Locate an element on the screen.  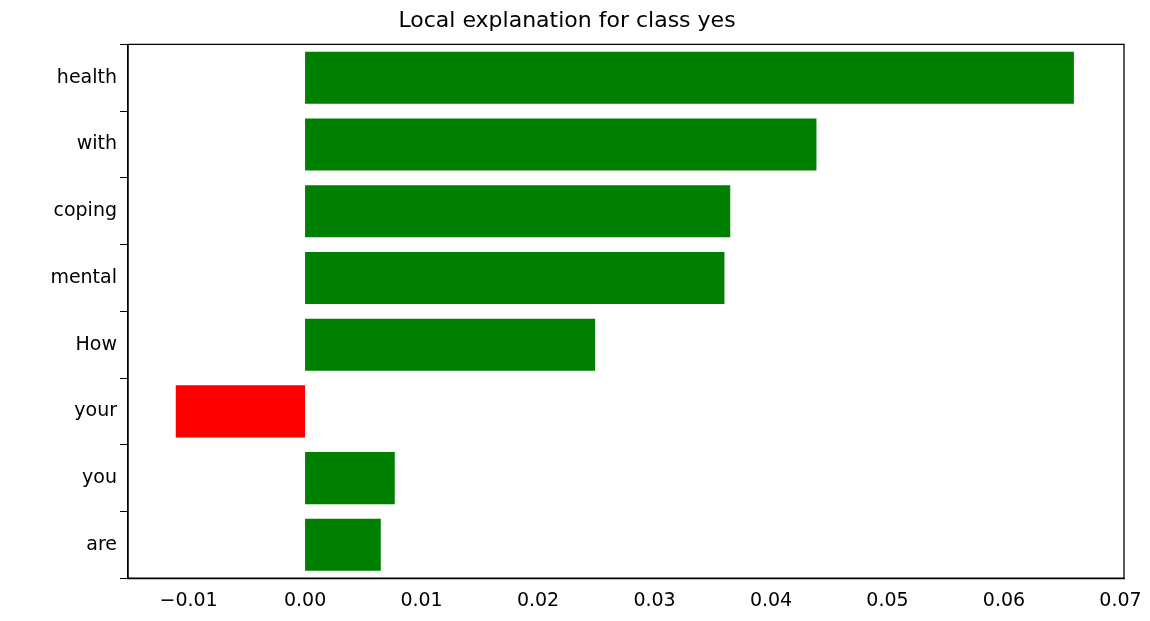
x-tick-label: −0.01 is located at coordinates (188, 598).